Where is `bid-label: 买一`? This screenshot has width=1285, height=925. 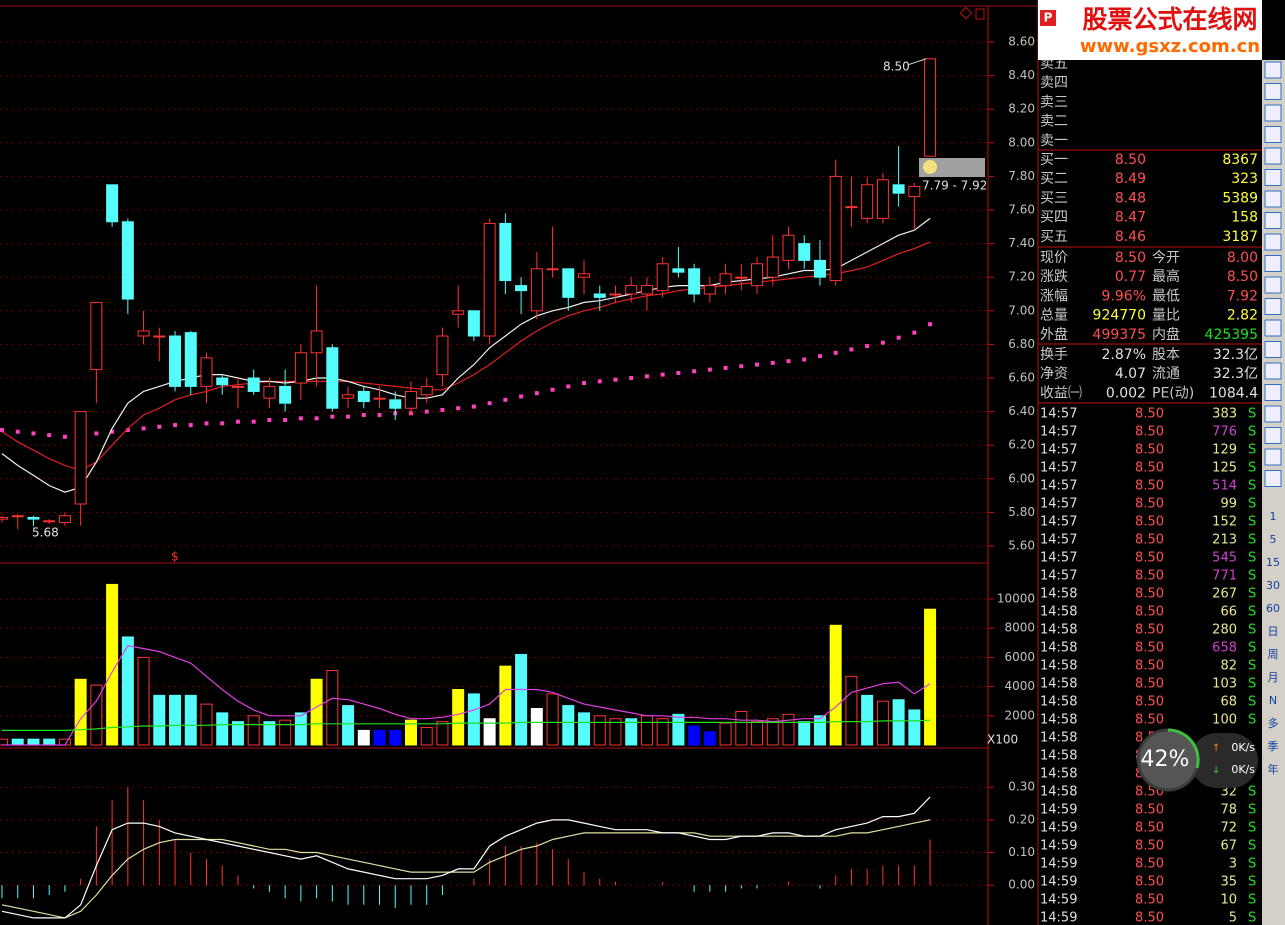
bid-label: 买一 is located at coordinates (1054, 160).